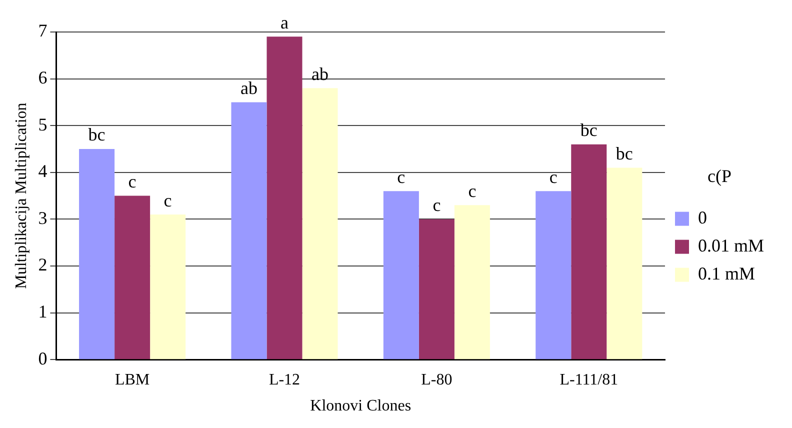  I want to click on y-tick-label: 3, so click(43, 218).